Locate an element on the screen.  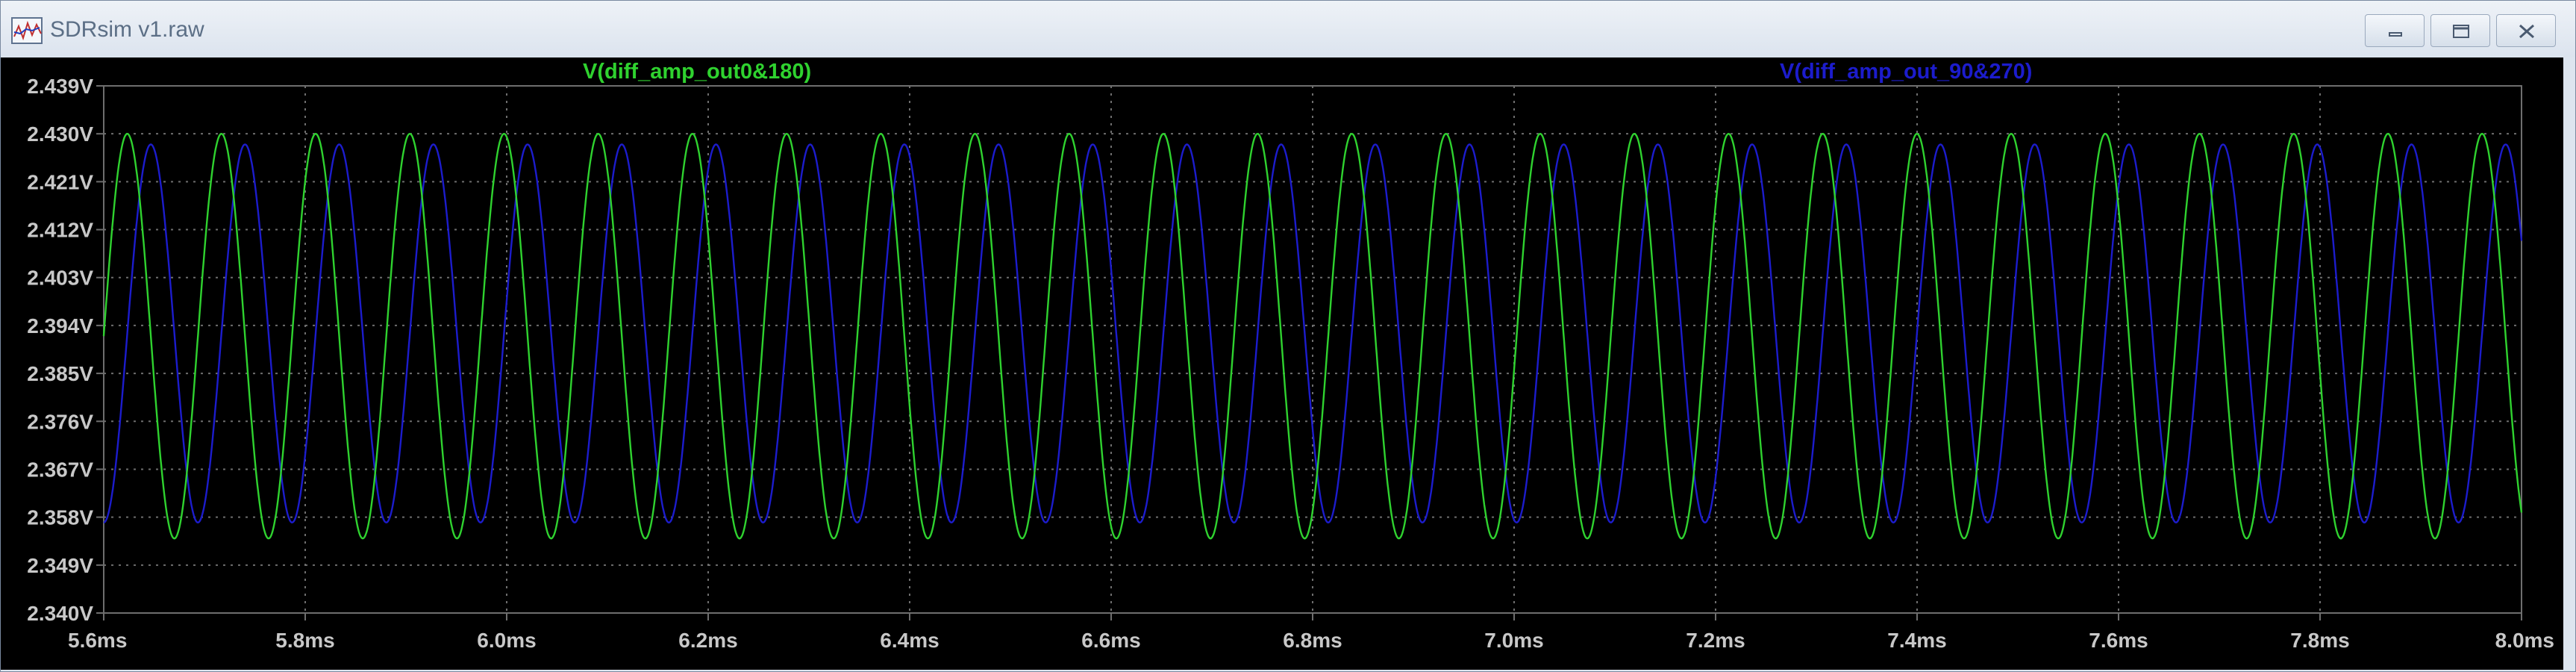
y-tick-label: 2.403V is located at coordinates (60, 278).